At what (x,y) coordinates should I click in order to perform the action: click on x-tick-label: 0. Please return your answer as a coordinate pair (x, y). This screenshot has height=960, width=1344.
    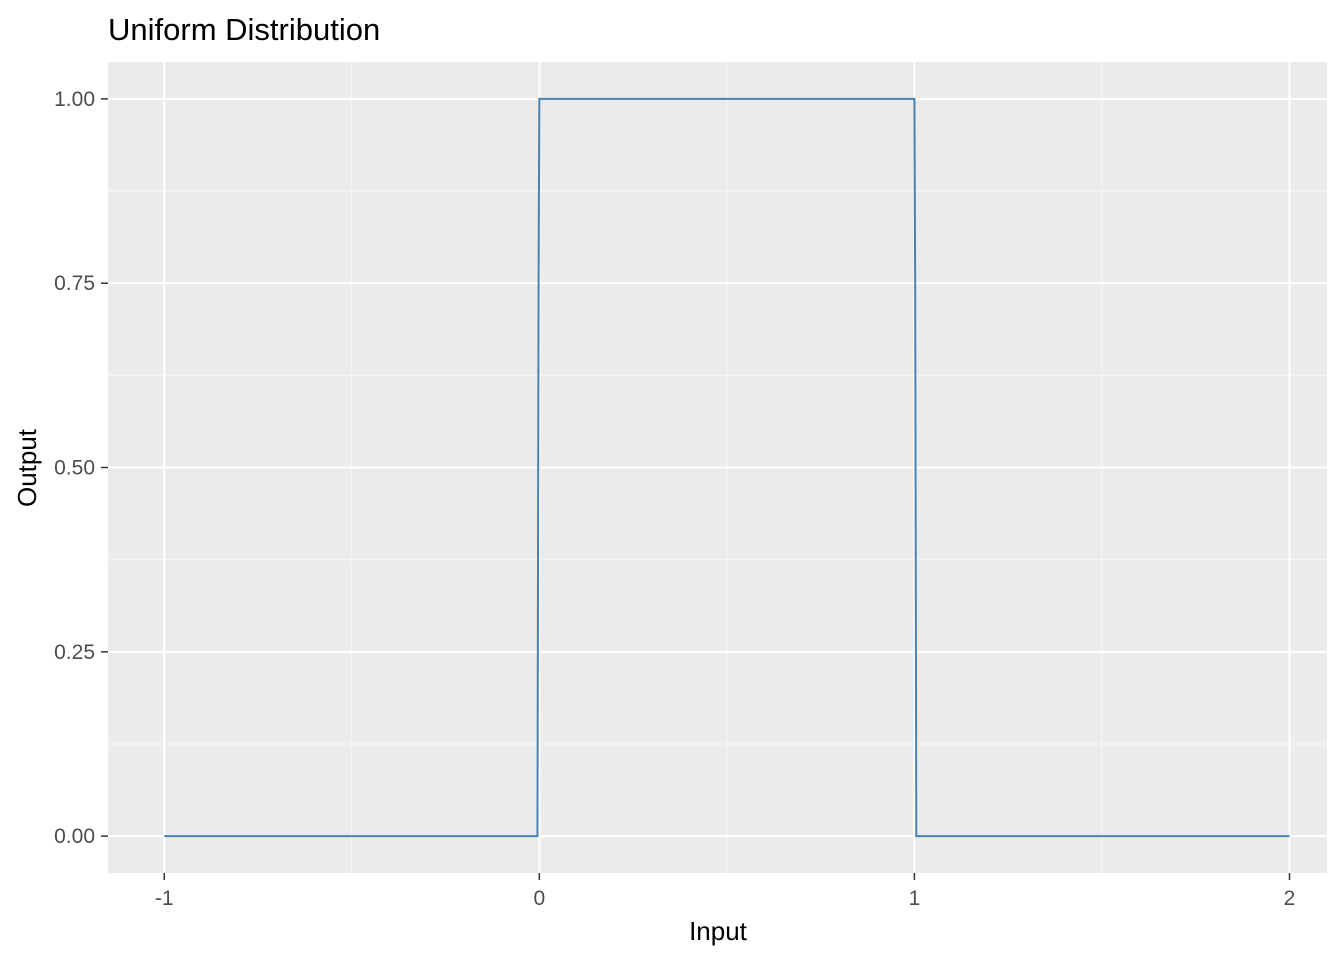
    Looking at the image, I should click on (539, 898).